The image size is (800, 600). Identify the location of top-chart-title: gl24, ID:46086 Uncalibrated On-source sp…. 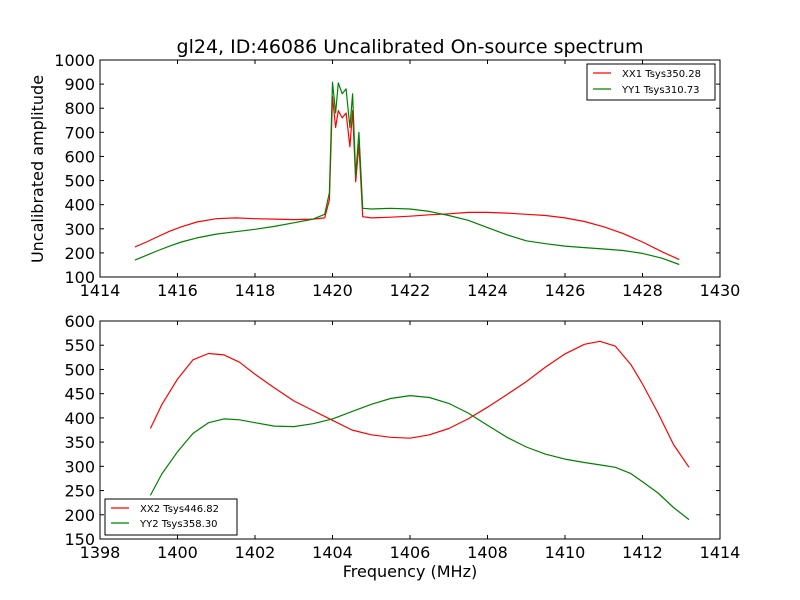
(410, 47).